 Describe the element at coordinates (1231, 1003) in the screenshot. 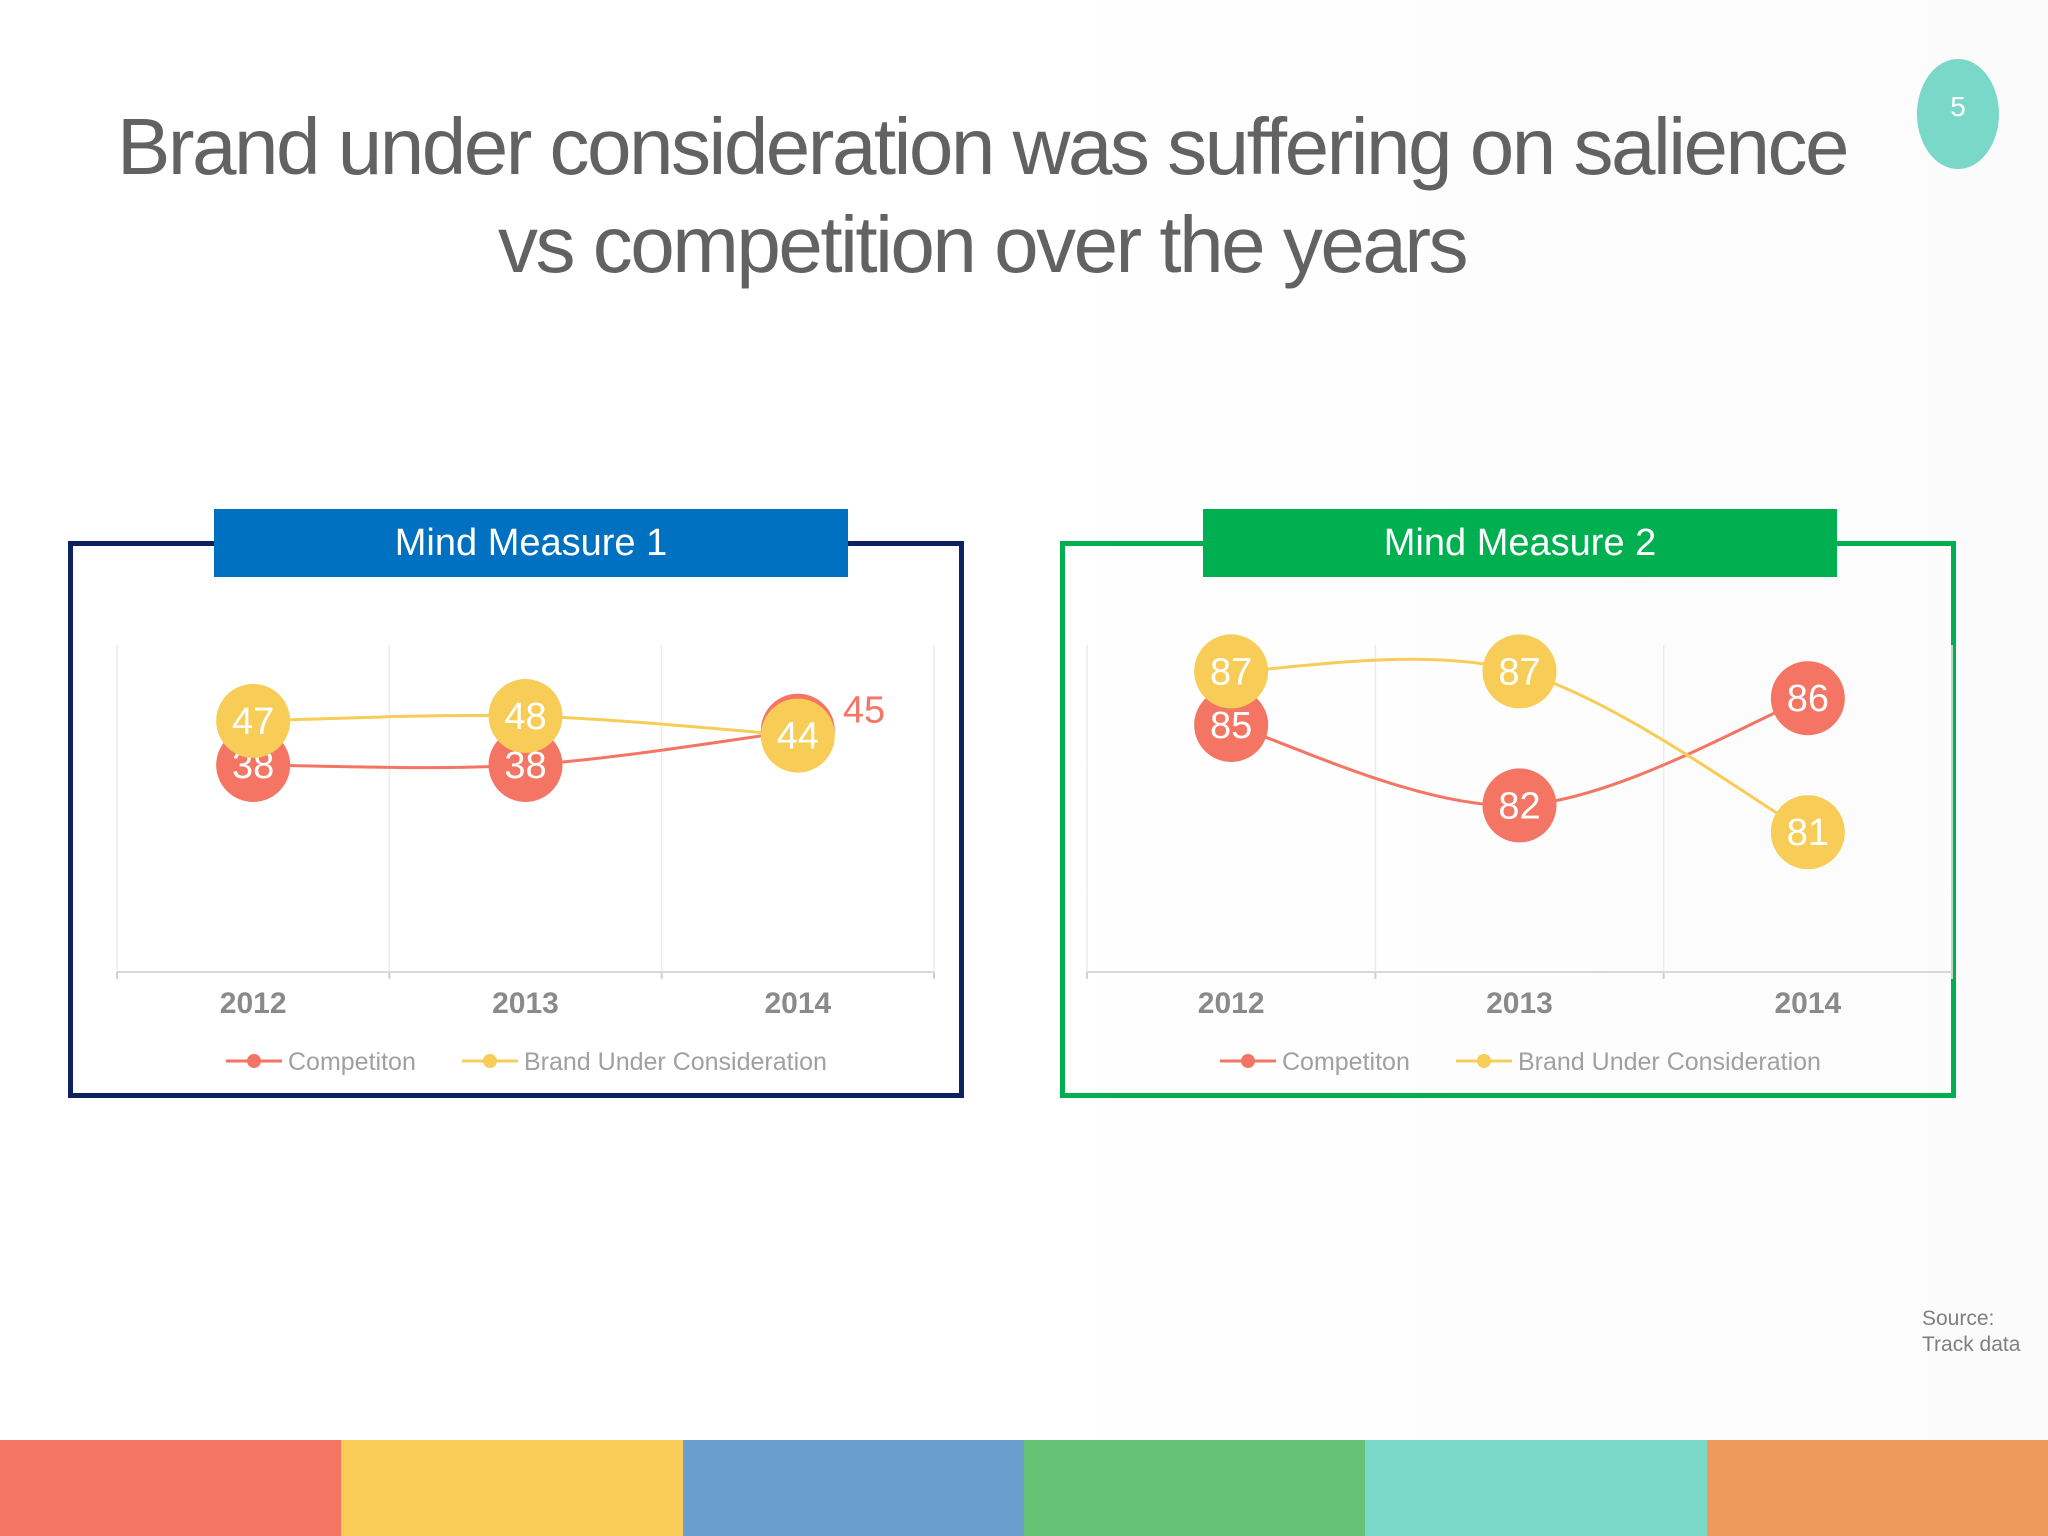

I see `chart-2-x-label: 2012` at that location.